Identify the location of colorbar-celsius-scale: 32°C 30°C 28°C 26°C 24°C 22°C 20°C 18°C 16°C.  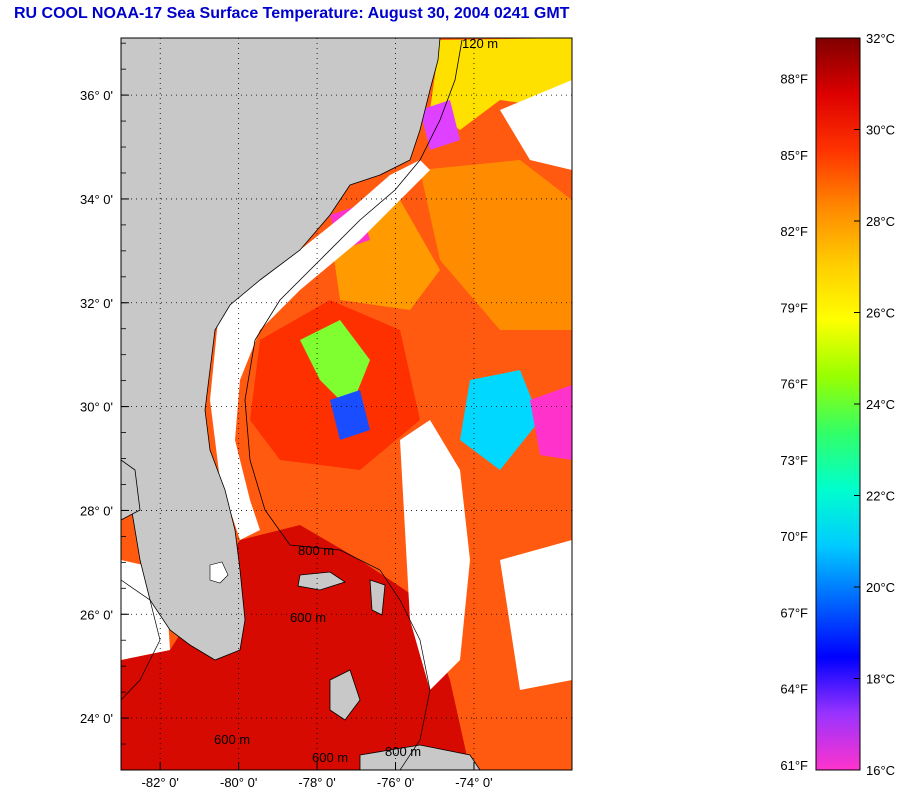
(874, 404).